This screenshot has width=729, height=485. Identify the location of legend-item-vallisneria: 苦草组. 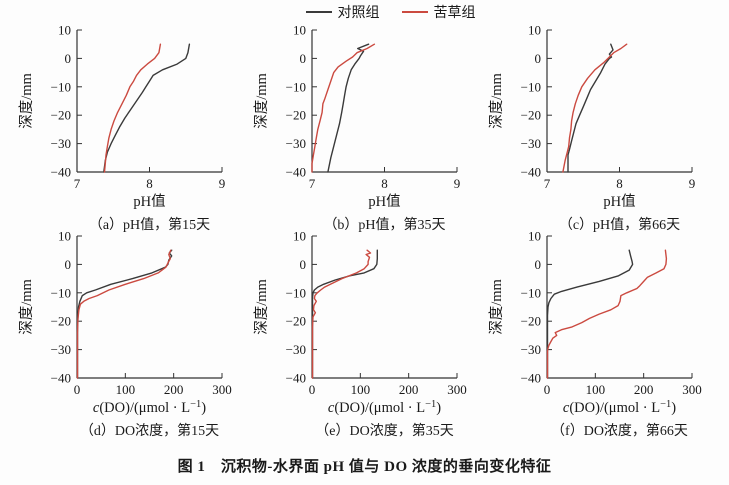
(438, 12).